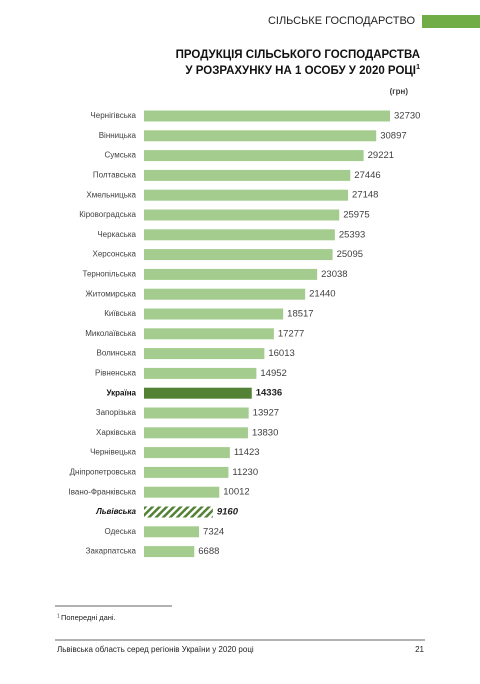 This screenshot has width=480, height=684. Describe the element at coordinates (419, 649) in the screenshot. I see `page-number: 21` at that location.